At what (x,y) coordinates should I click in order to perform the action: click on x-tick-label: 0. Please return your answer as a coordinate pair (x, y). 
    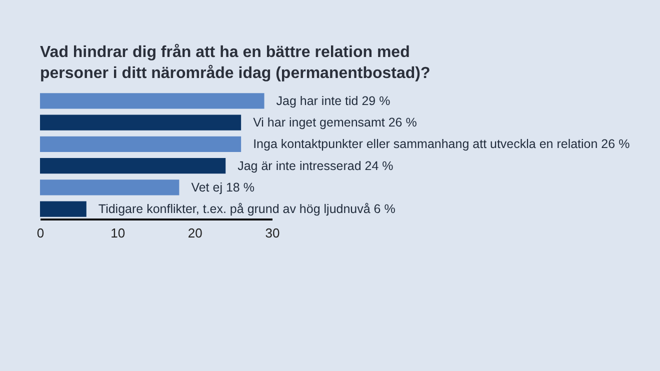
    Looking at the image, I should click on (40, 233).